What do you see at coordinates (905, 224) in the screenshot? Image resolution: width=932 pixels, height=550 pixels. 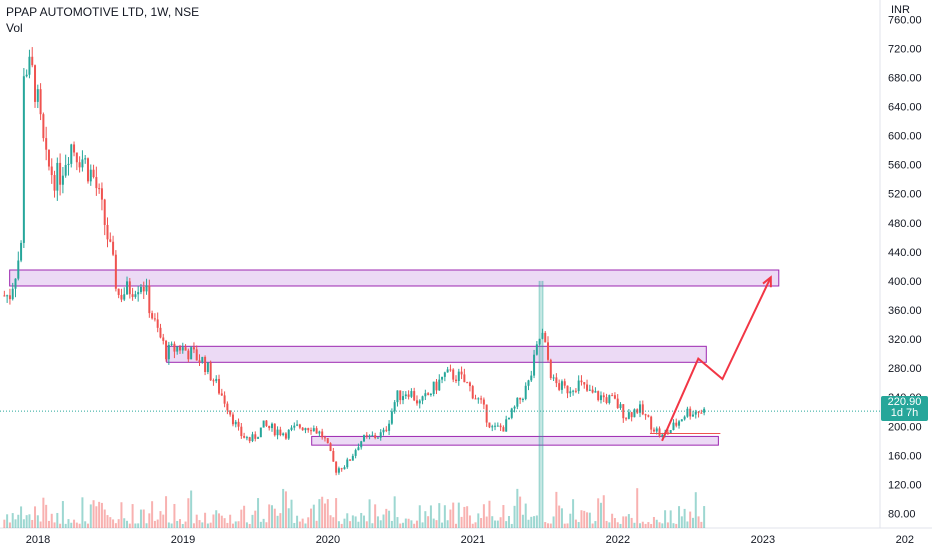 I see `y-tick-label: 480.00` at bounding box center [905, 224].